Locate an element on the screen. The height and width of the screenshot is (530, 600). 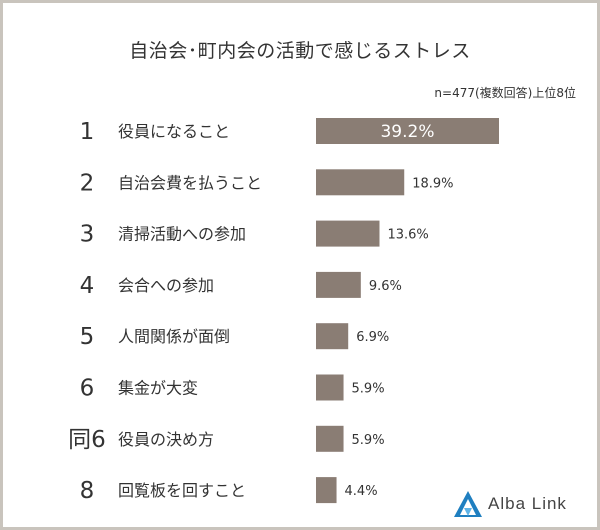
rank-label: 同6 is located at coordinates (87, 440).